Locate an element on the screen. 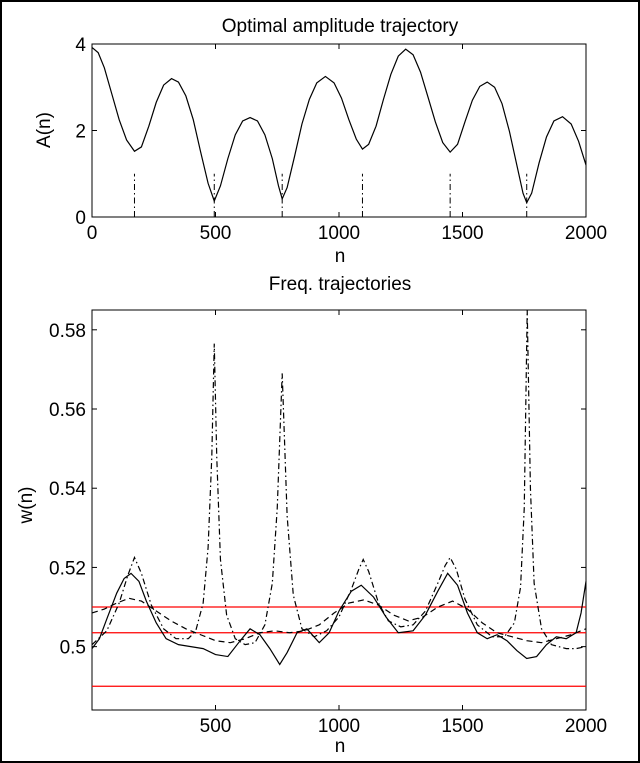  amplitude-y-tick-label-0: 0 is located at coordinates (80, 218).